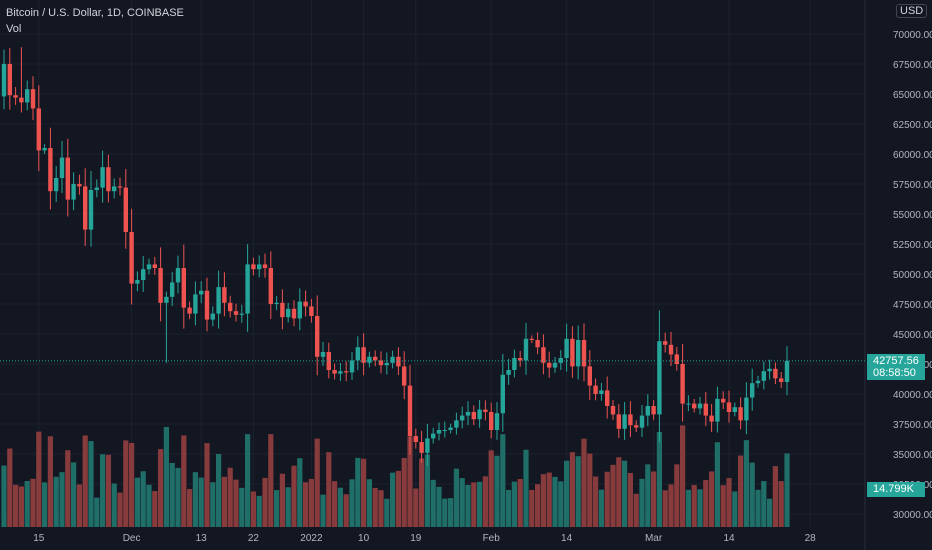  I want to click on y-tick-label: 37500.00, so click(912, 425).